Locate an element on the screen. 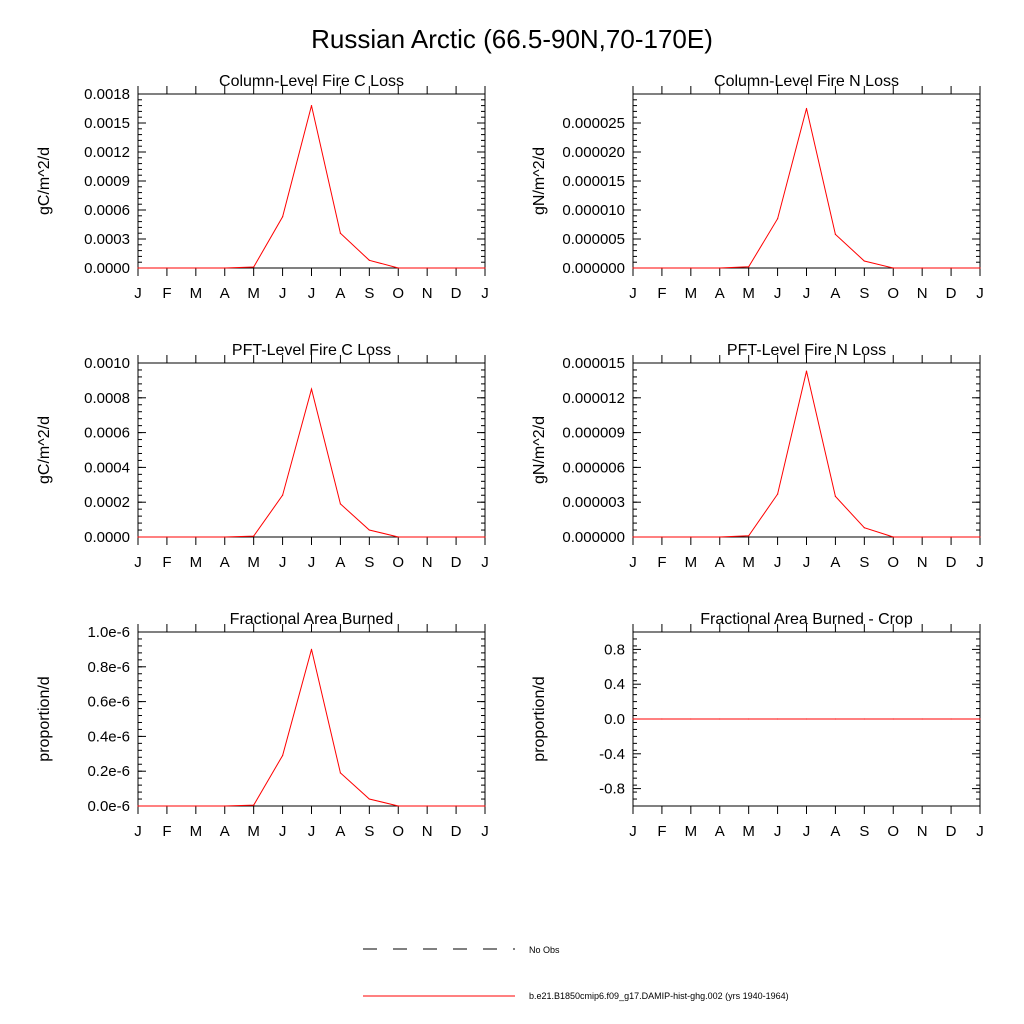 The width and height of the screenshot is (1024, 1024). chart-3-xtick-label: O is located at coordinates (398, 562).